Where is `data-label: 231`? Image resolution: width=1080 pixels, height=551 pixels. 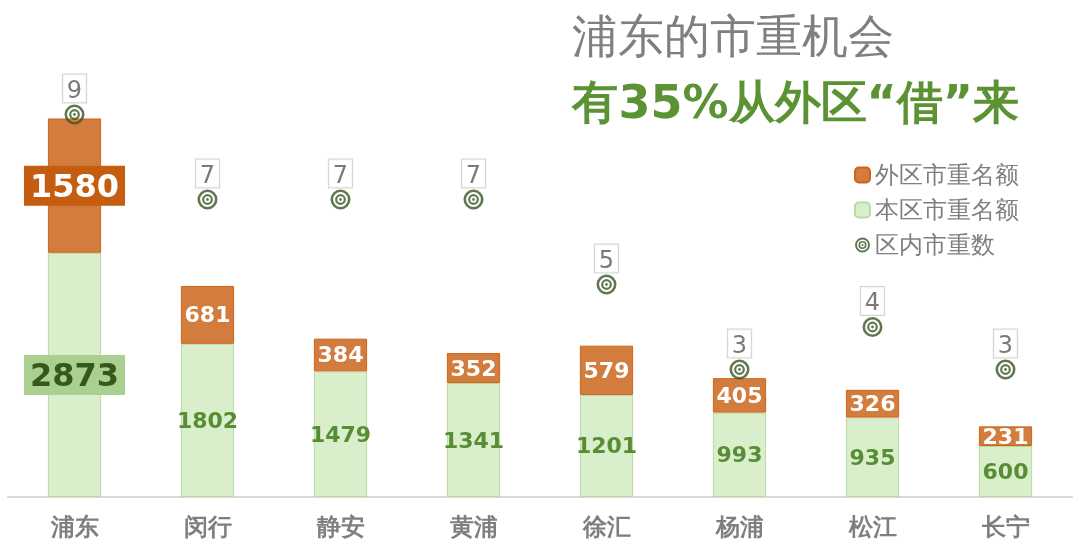
data-label: 231 is located at coordinates (1005, 436).